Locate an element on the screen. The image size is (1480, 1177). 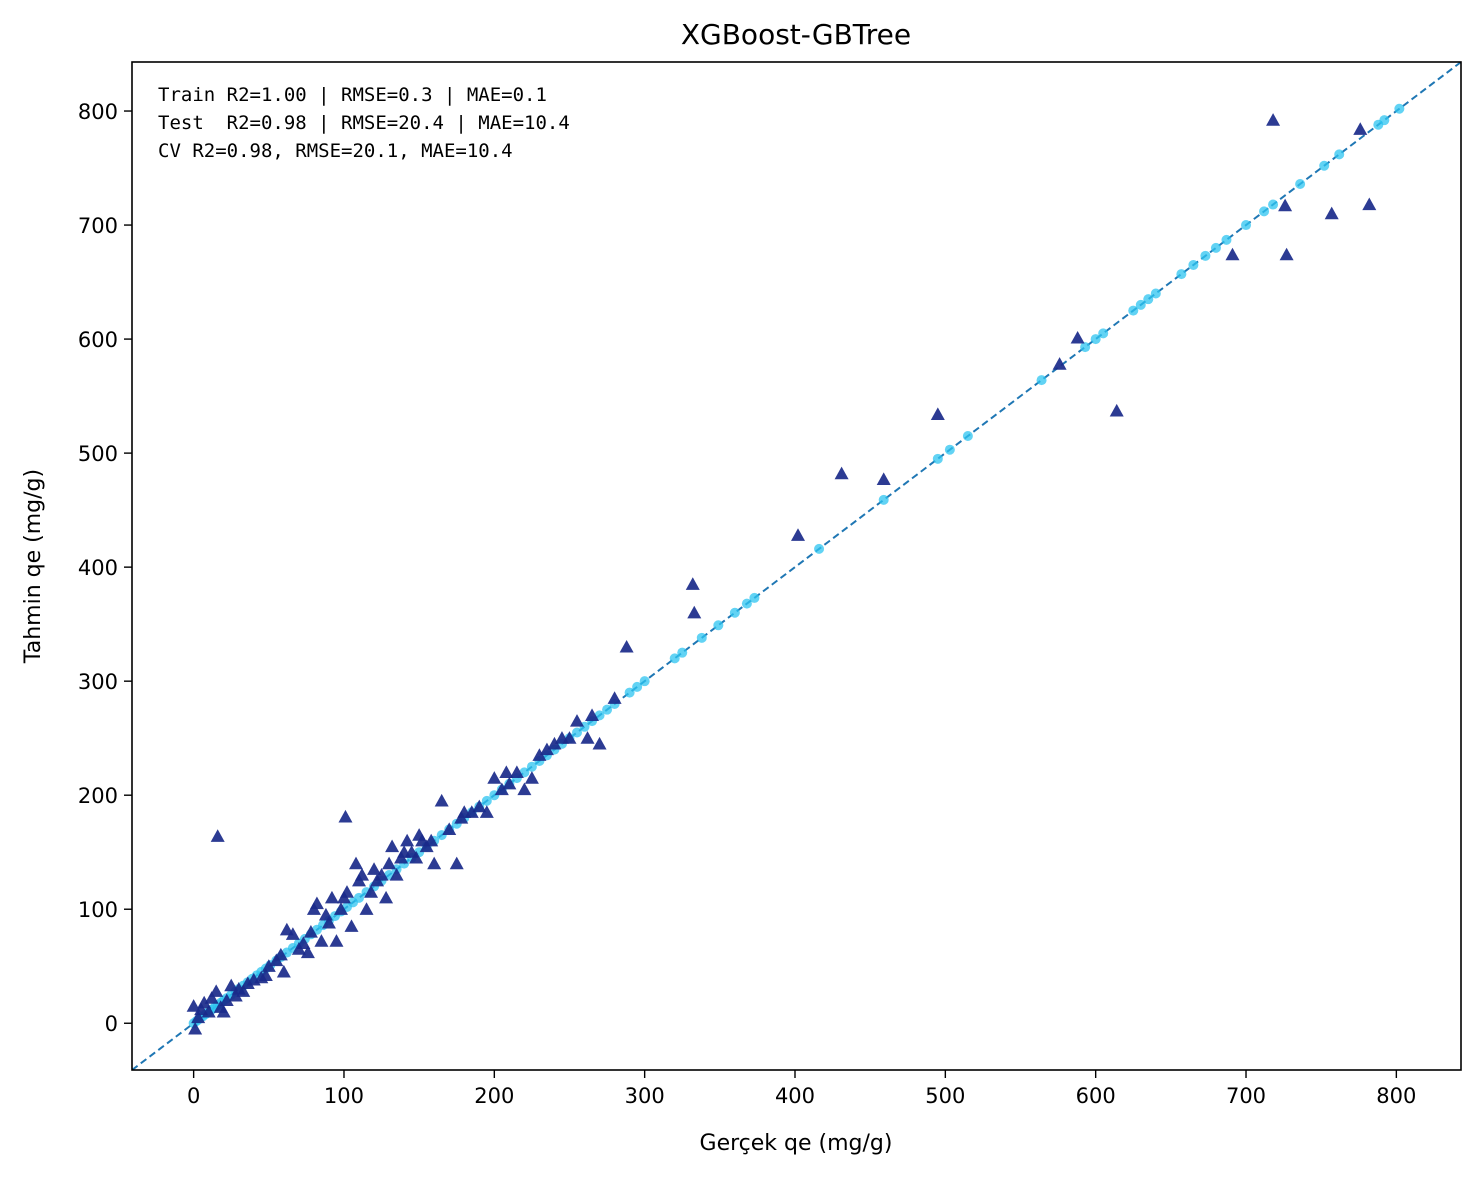
y-tick-label: 100 is located at coordinates (98, 910).